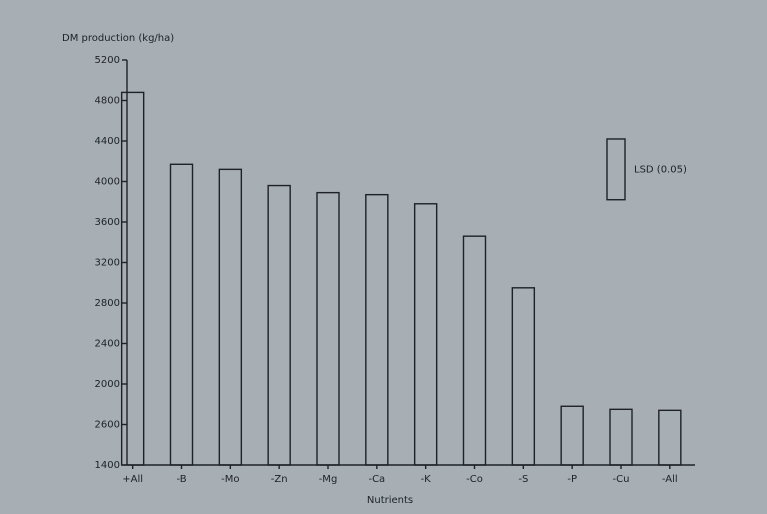 The width and height of the screenshot is (767, 514). What do you see at coordinates (660, 169) in the screenshot?
I see `lsd-label: LSD (0.05)` at bounding box center [660, 169].